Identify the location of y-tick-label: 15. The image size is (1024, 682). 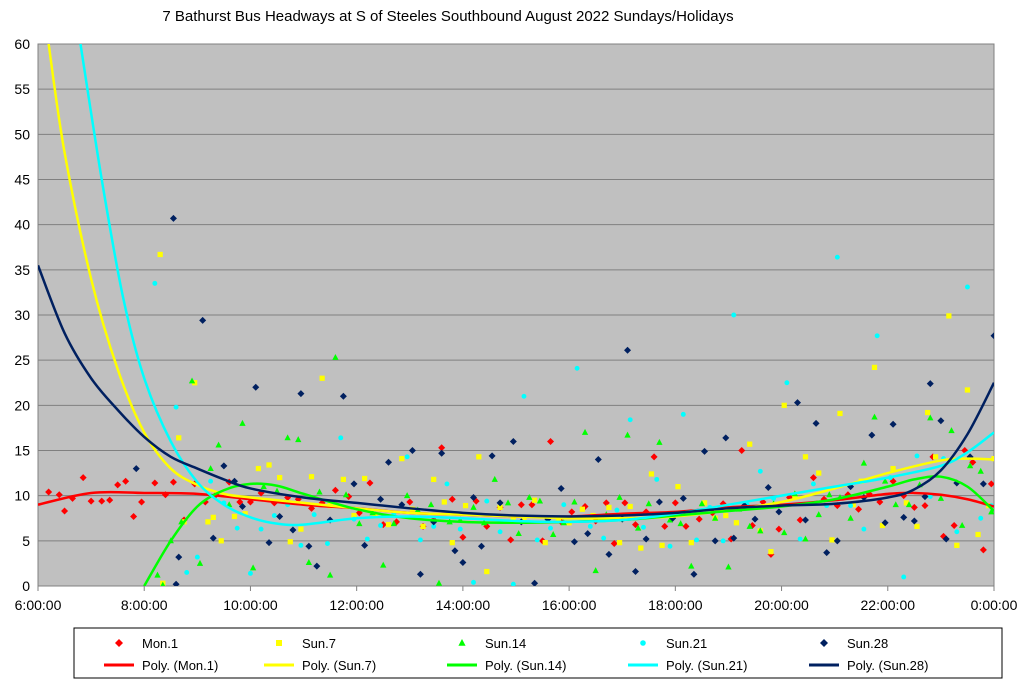
(22, 451).